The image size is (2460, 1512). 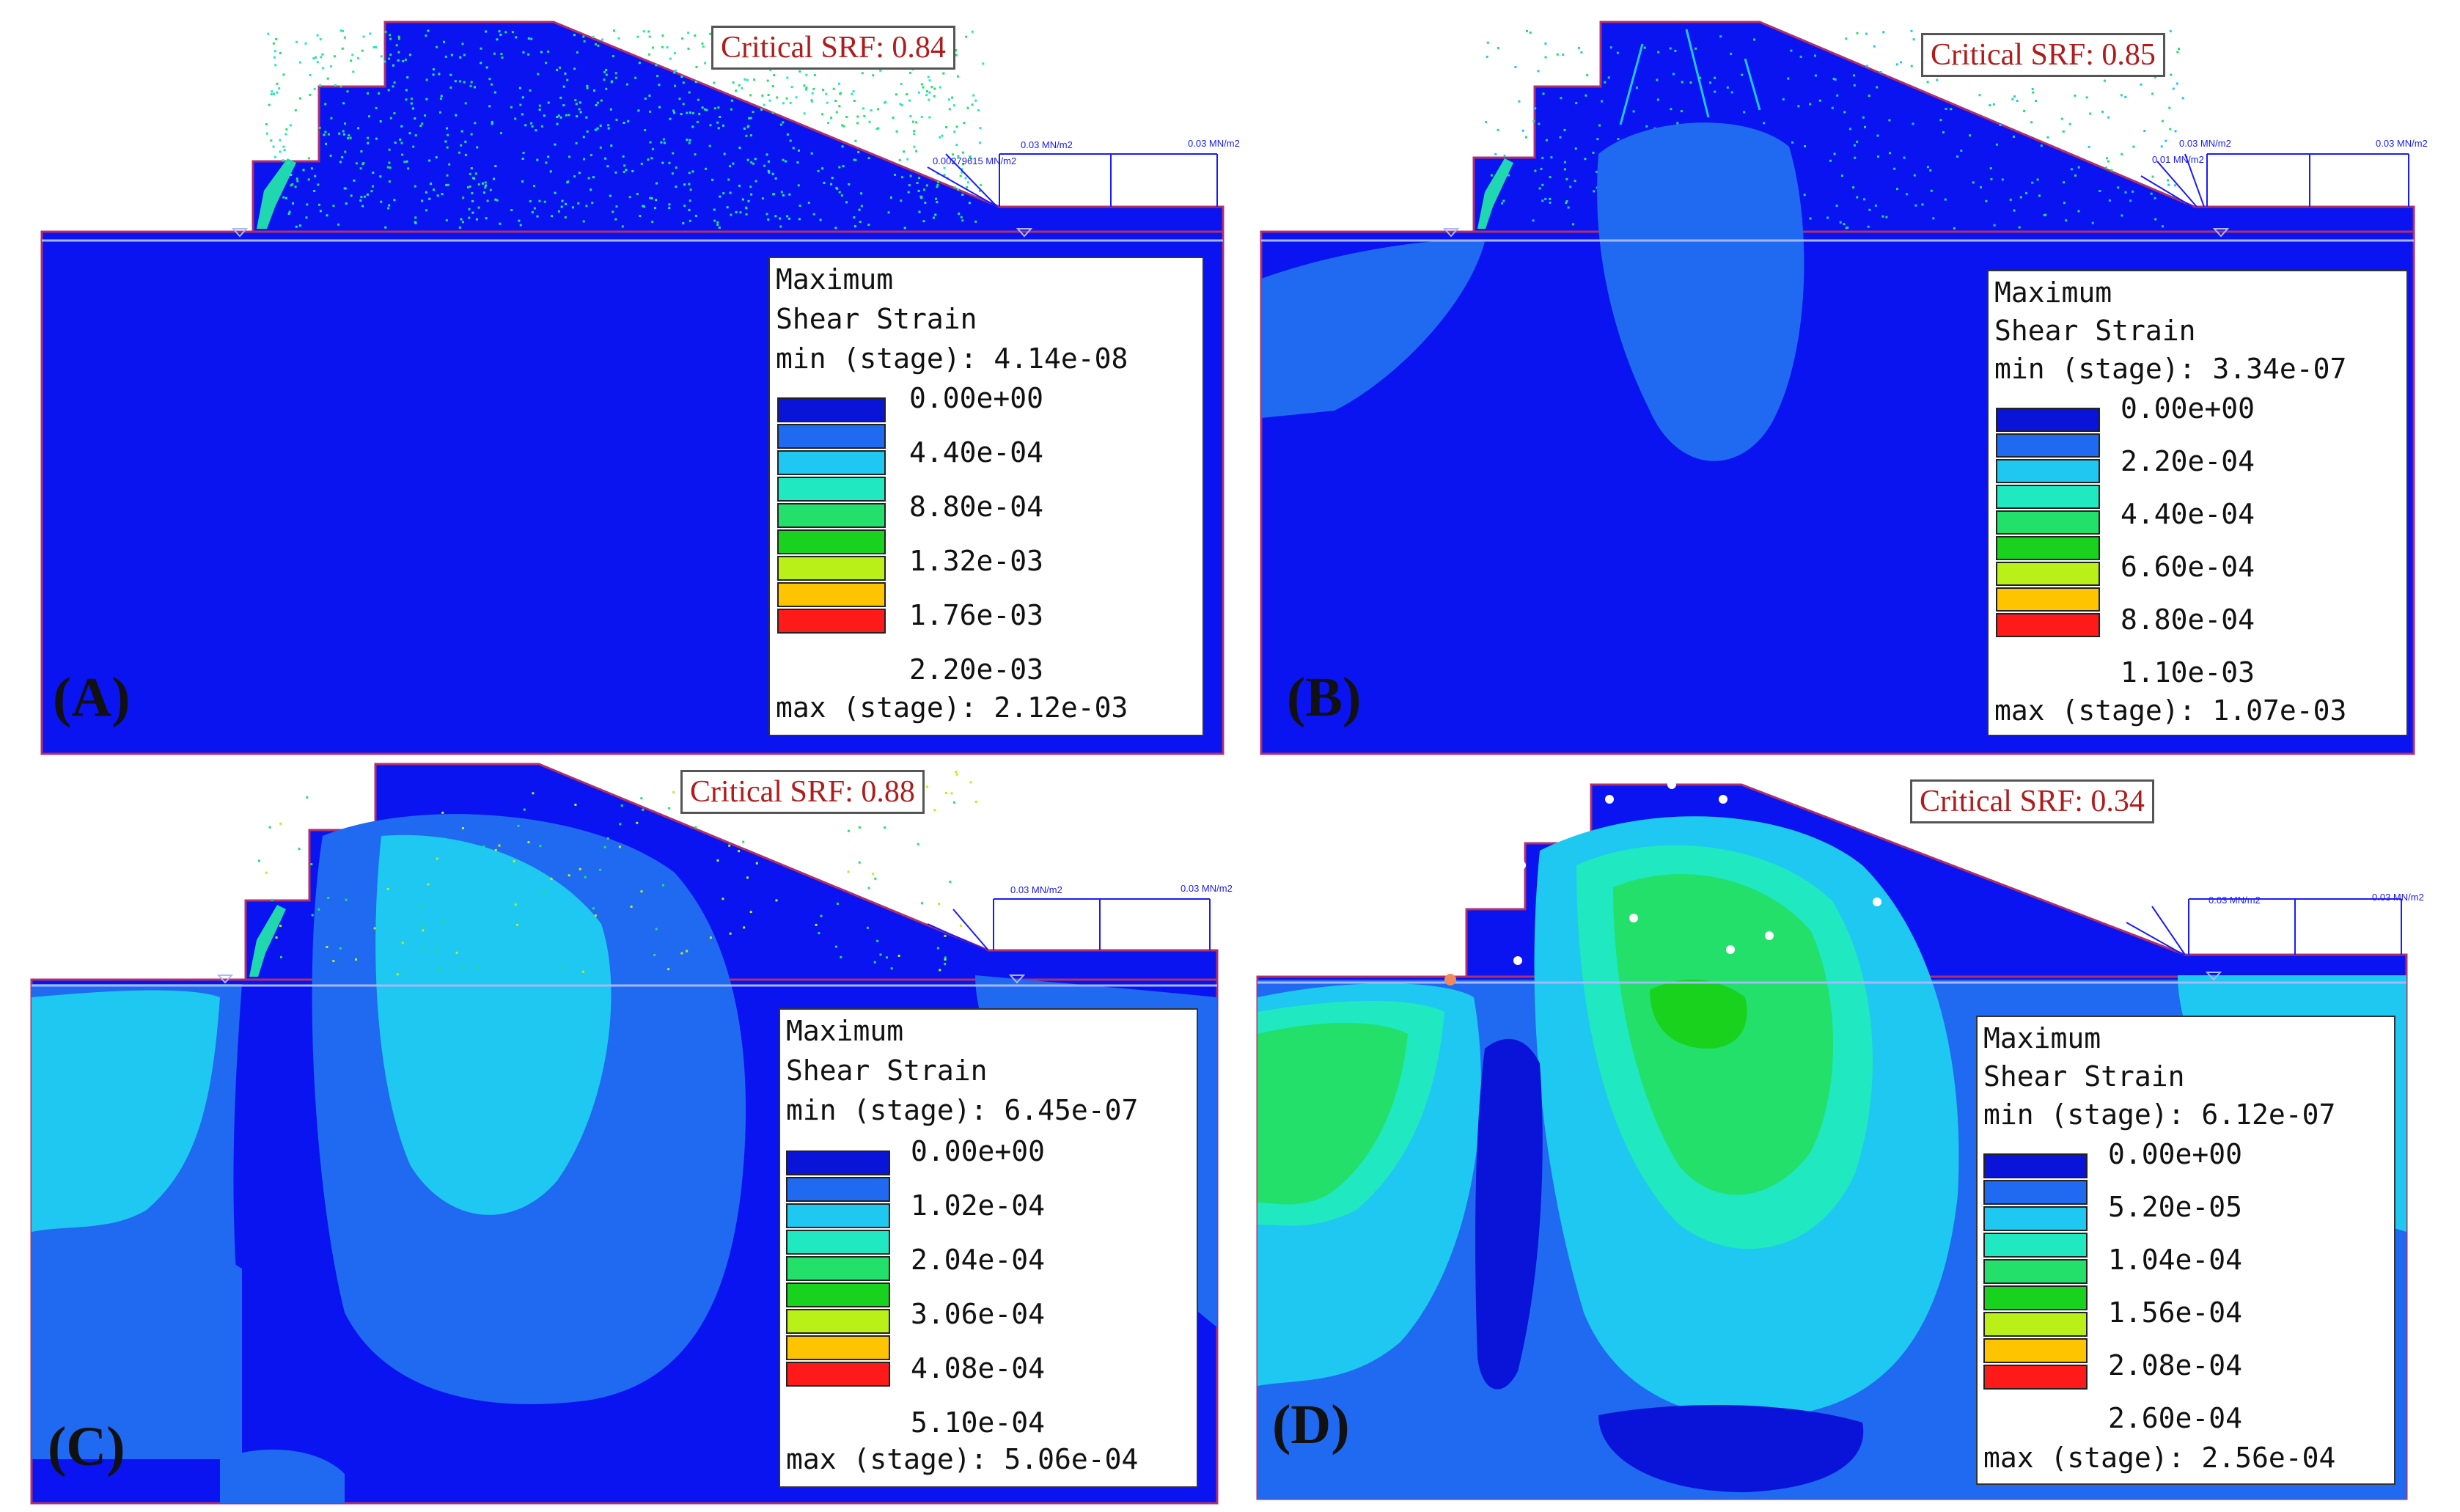 What do you see at coordinates (976, 561) in the screenshot?
I see `legend-tick: 1.32e-03` at bounding box center [976, 561].